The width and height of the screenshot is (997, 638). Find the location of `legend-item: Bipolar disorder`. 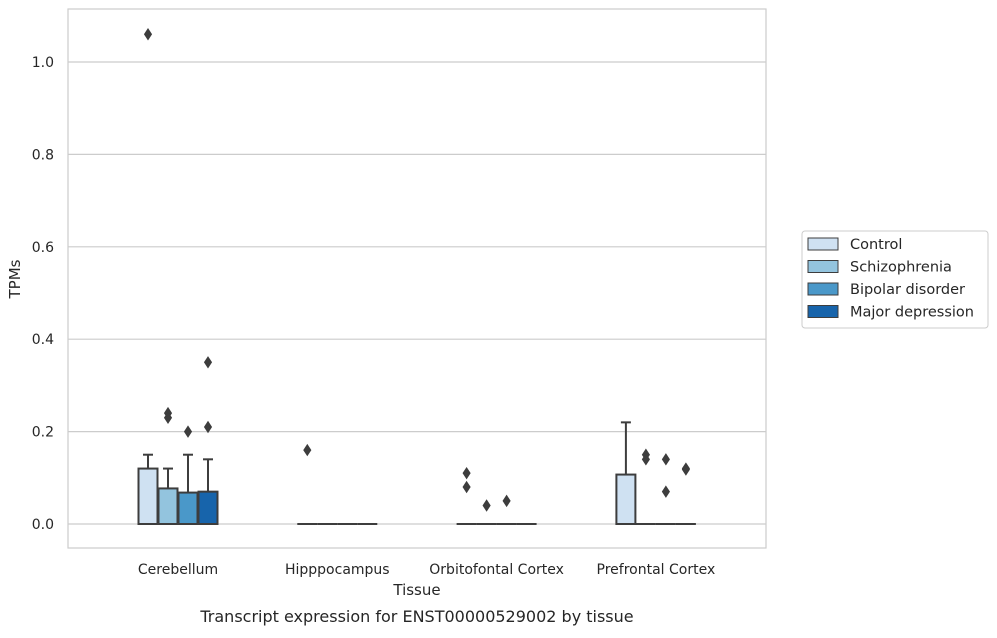

legend-item: Bipolar disorder is located at coordinates (886, 290).